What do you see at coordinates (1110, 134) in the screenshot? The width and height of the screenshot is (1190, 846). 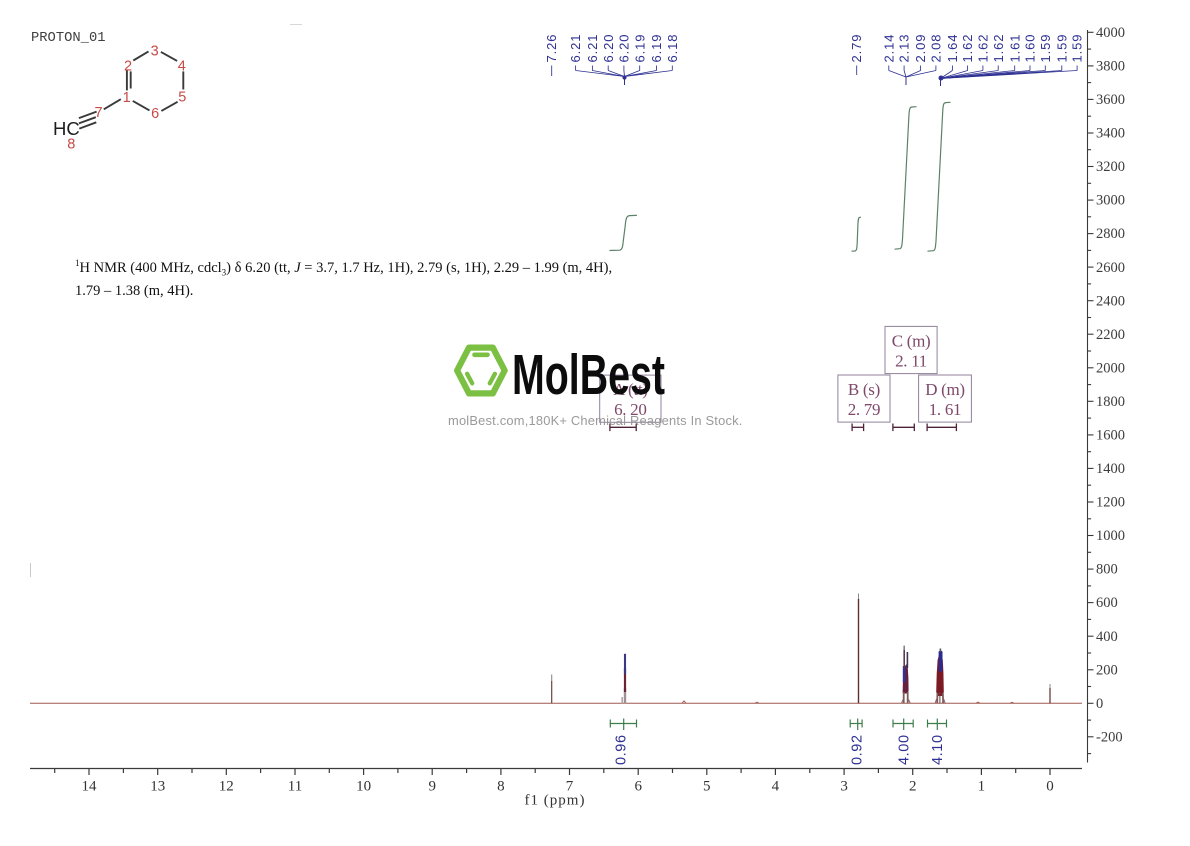 I see `svg-text: 3400` at bounding box center [1110, 134].